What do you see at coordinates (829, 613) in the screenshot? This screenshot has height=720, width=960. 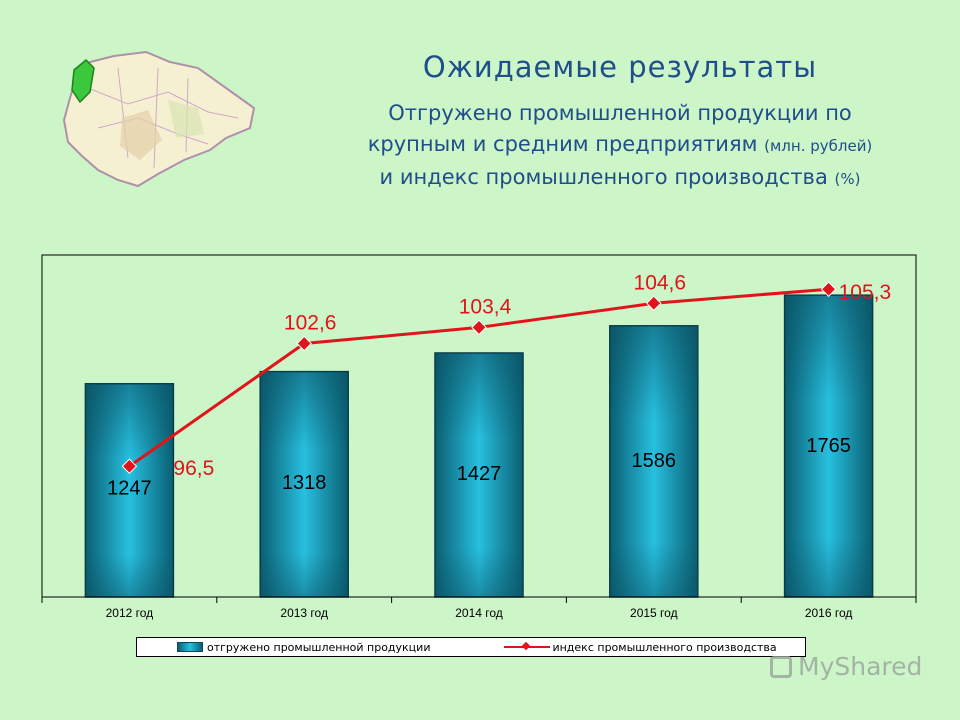 I see `x-tick-label-5: 2016 год` at bounding box center [829, 613].